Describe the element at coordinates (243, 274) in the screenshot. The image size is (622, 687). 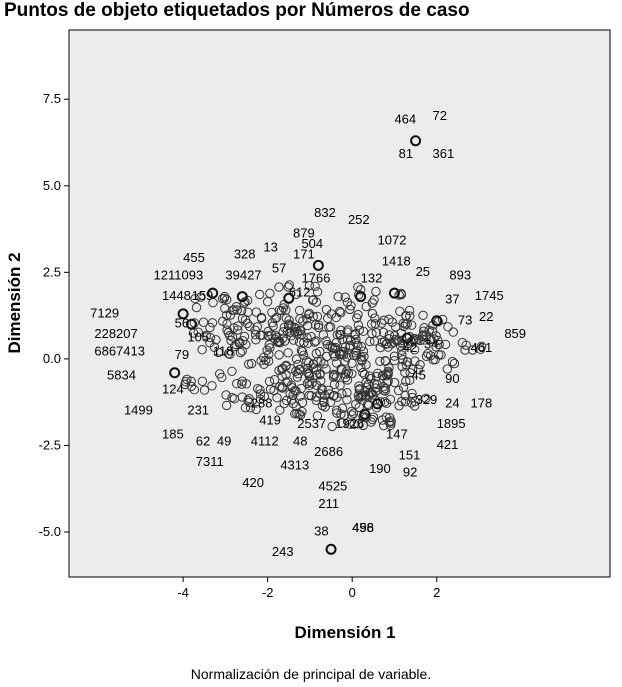
I see `point-label: 39427` at that location.